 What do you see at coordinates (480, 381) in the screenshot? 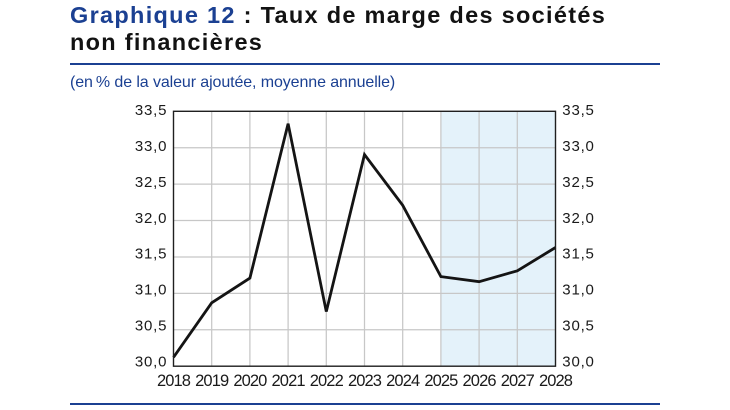
I see `svg-text: 2026` at bounding box center [480, 381].